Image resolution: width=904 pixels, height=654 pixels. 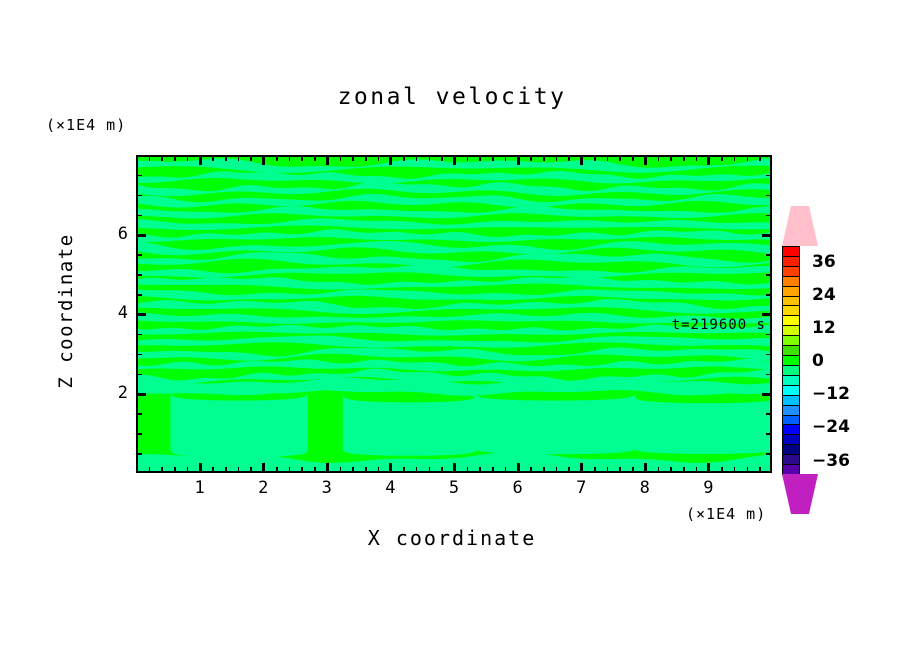 I want to click on bottom-layer, so click(x=454, y=461).